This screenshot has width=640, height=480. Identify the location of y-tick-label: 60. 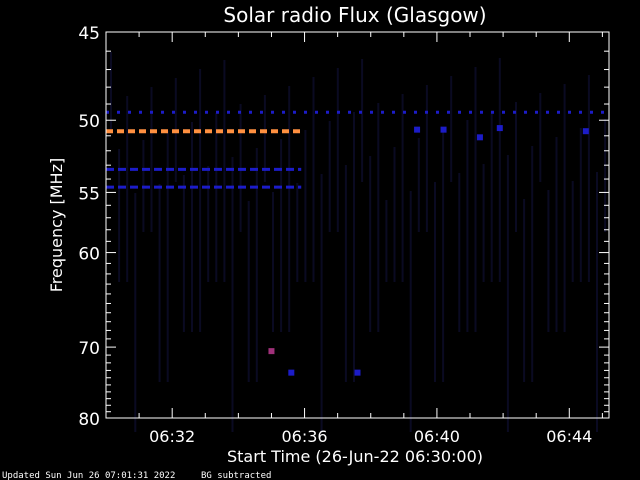
(89, 255).